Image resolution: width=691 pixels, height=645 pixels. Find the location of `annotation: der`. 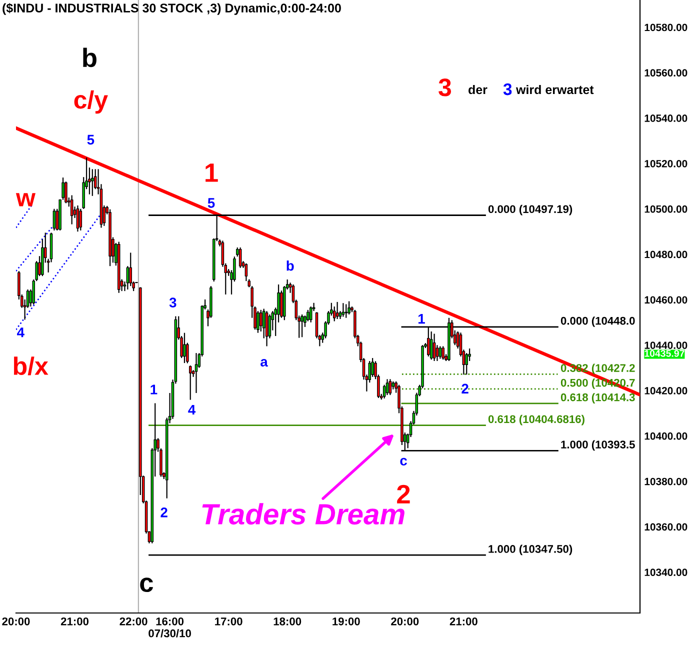

annotation: der is located at coordinates (478, 89).